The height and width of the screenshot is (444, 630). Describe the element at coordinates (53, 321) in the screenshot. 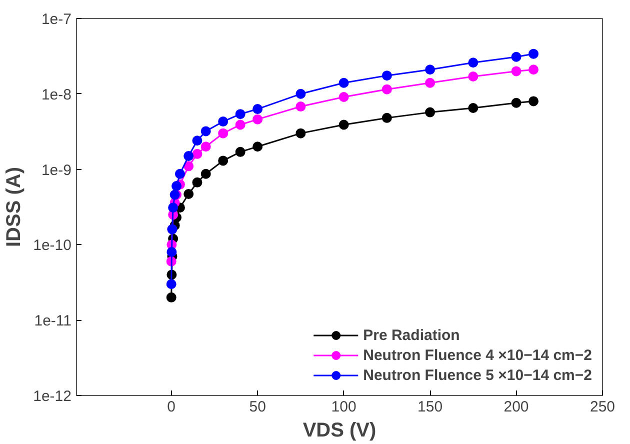

I see `y-tick-label: 1e-11` at that location.